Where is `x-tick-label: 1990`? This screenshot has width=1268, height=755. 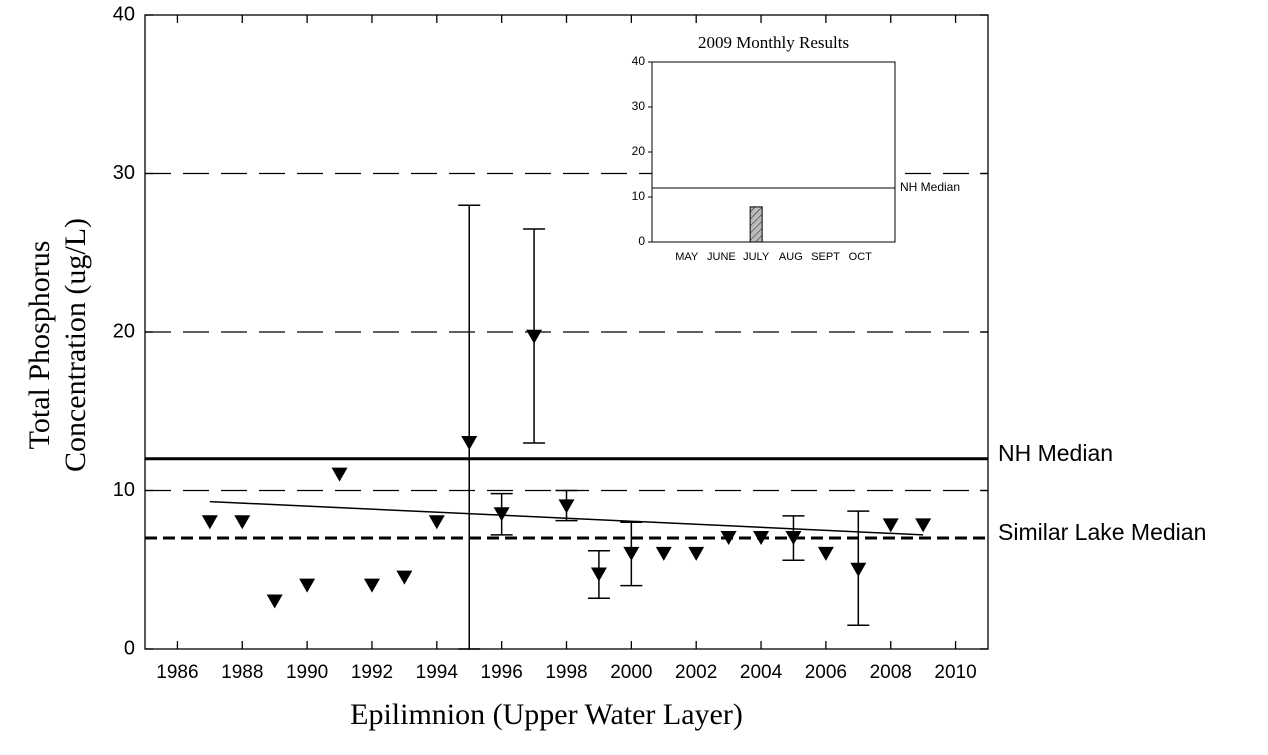
x-tick-label: 1990 is located at coordinates (307, 672).